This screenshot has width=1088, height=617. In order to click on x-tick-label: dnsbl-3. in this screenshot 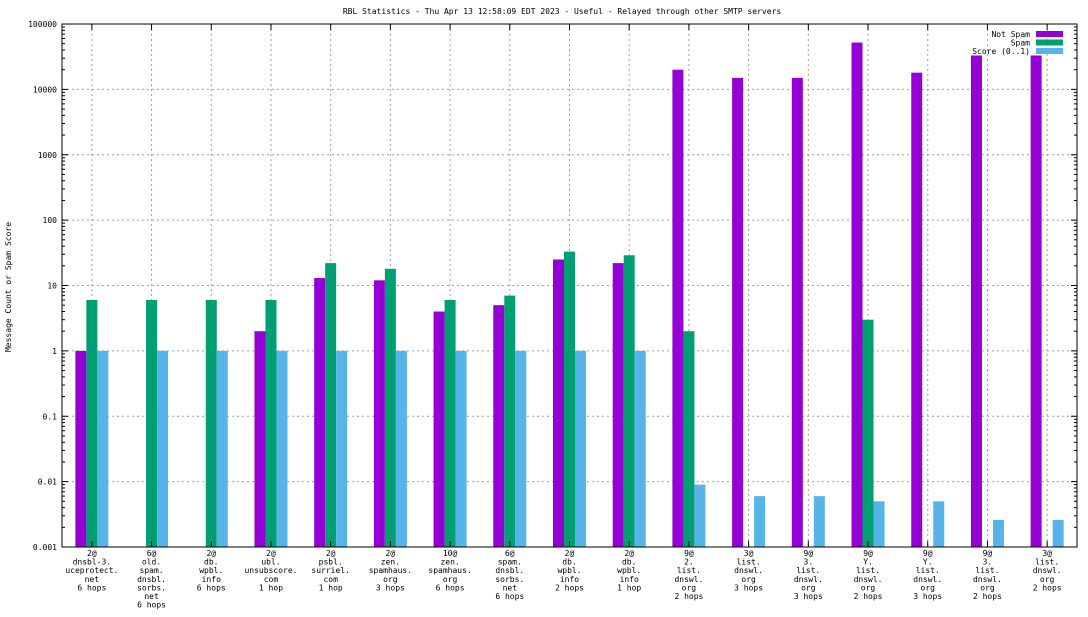, I will do `click(92, 562)`.